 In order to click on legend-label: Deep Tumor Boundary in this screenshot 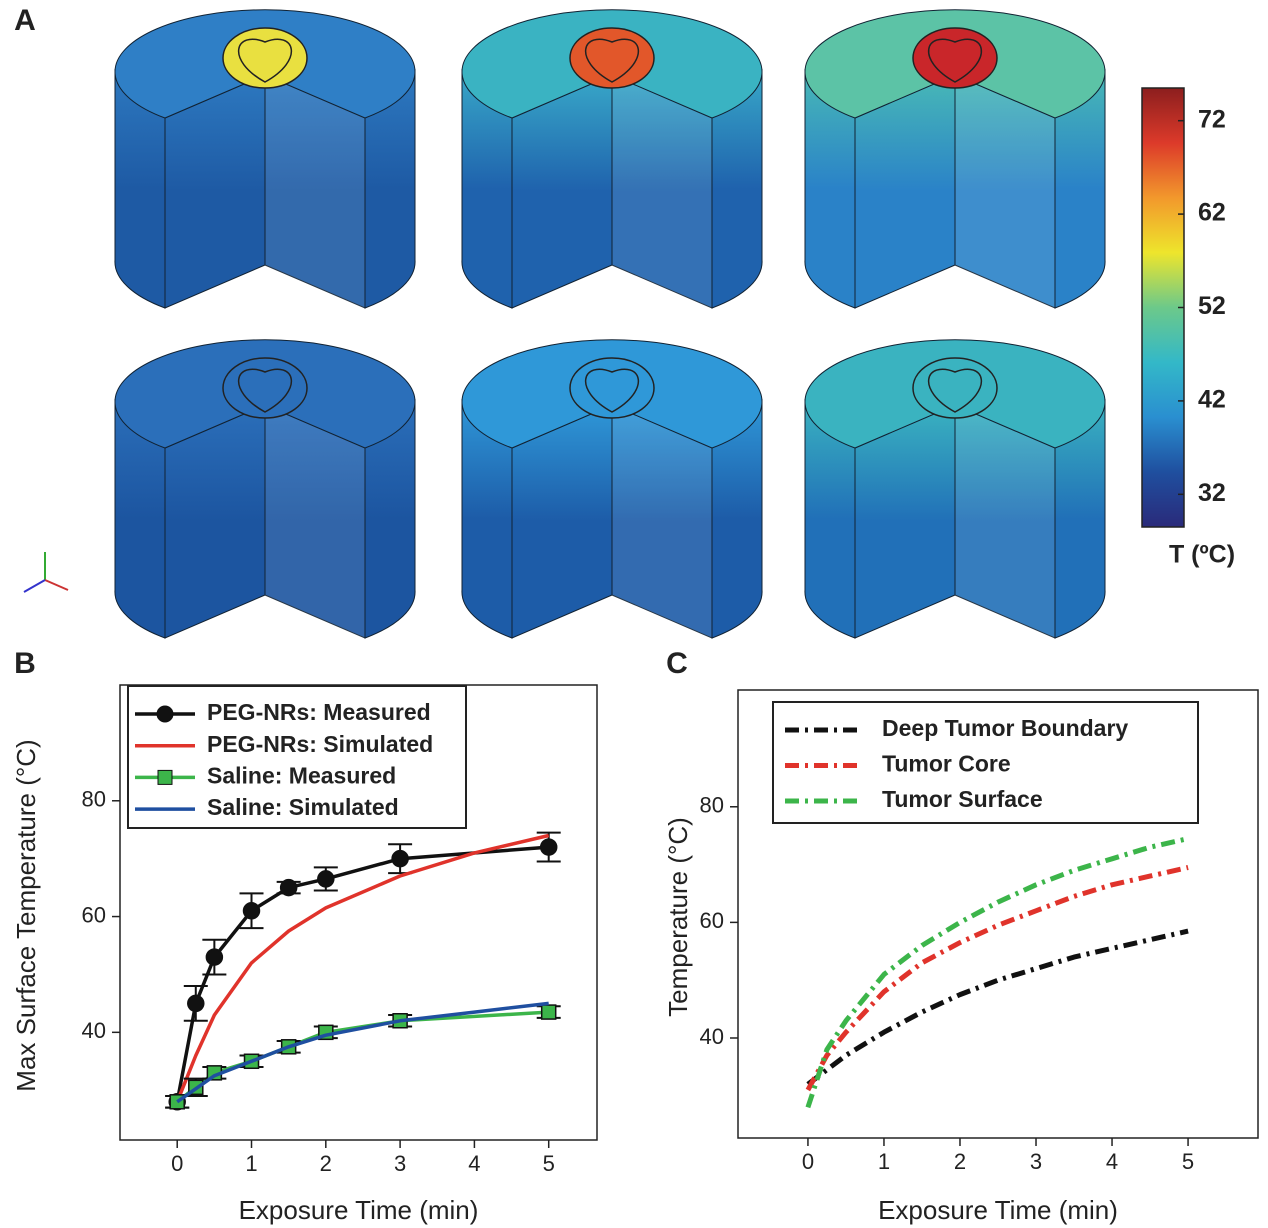, I will do `click(1005, 728)`.